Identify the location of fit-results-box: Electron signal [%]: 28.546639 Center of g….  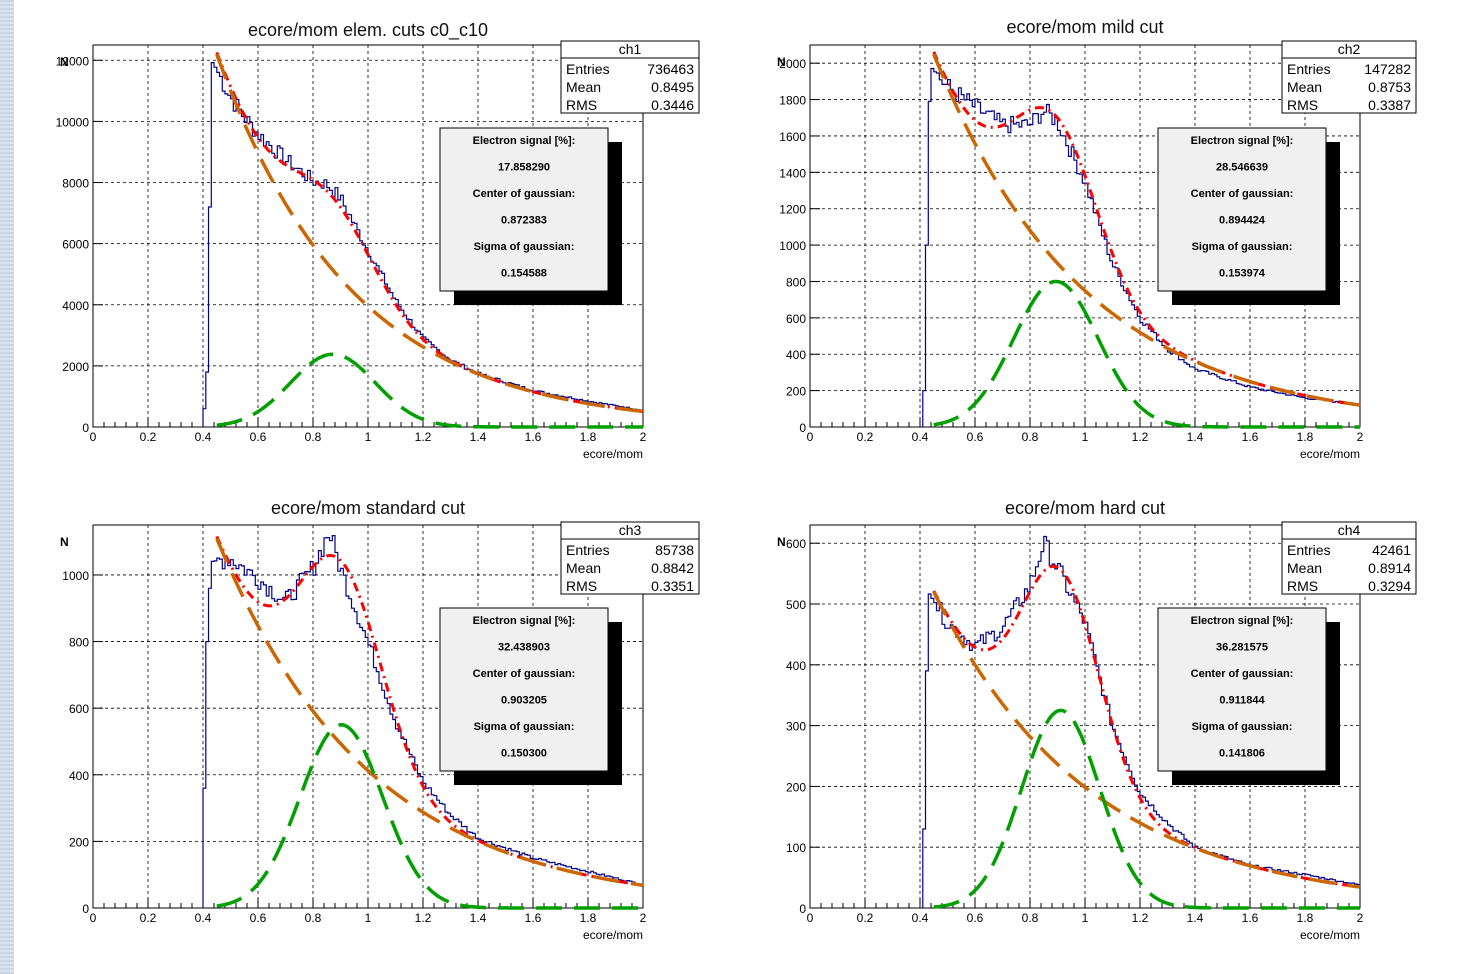
(1248, 216).